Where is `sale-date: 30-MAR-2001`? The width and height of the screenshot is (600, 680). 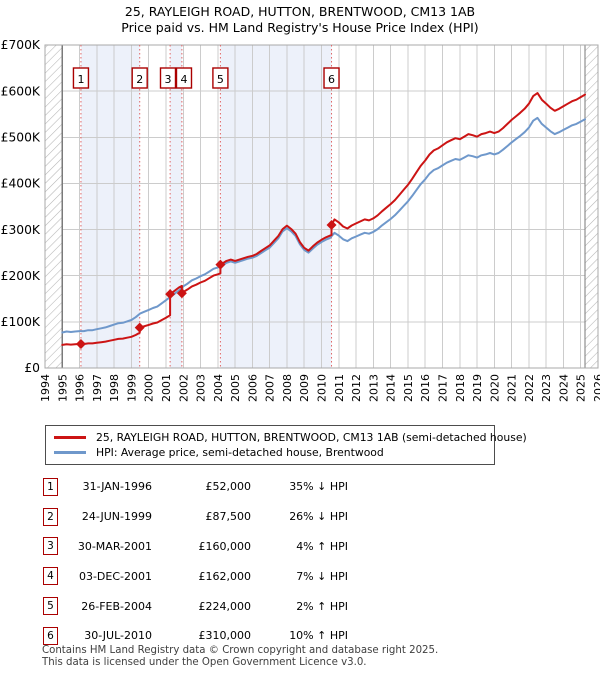
sale-date: 30-MAR-2001 is located at coordinates (114, 546).